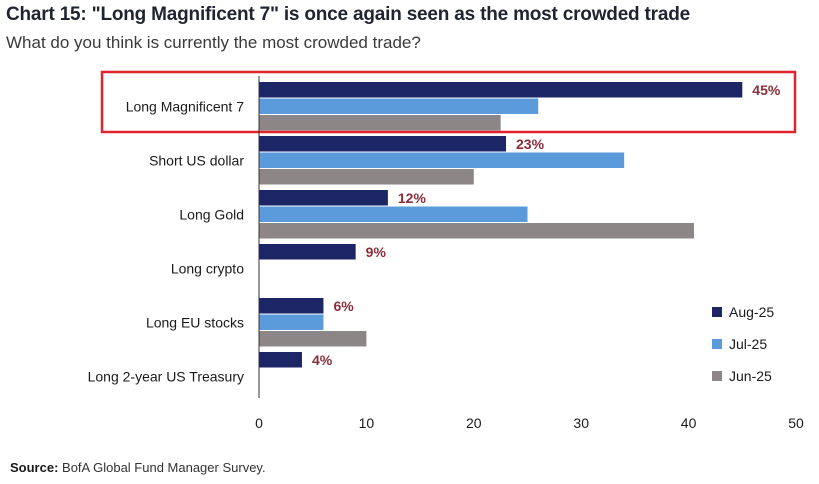 The image size is (819, 484). Describe the element at coordinates (581, 423) in the screenshot. I see `x-tick-label: 30` at that location.